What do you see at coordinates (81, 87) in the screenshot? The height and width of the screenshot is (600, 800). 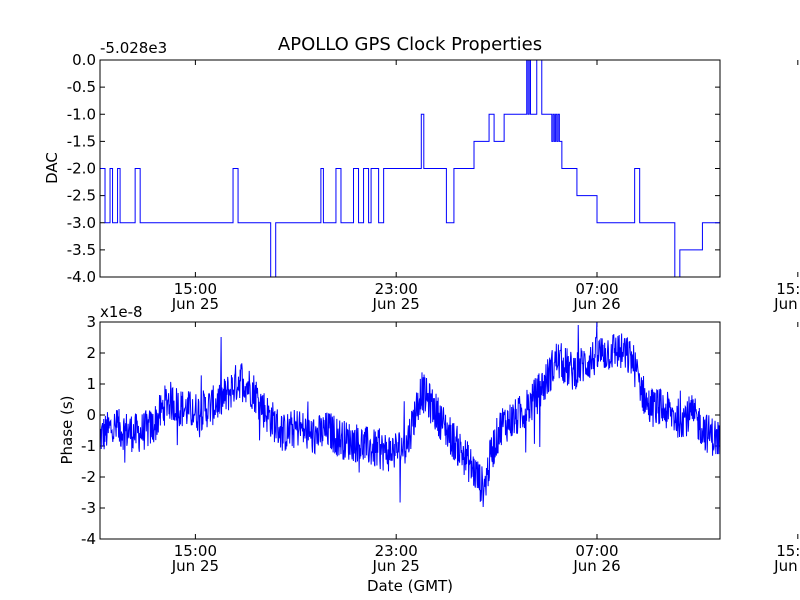 I see `dac-y-tick-label: -0.5` at bounding box center [81, 87].